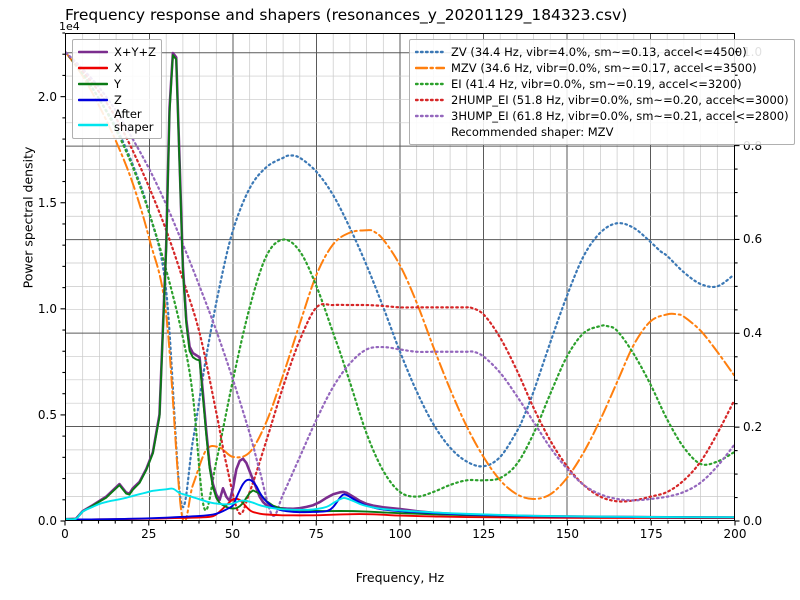 Image resolution: width=800 pixels, height=600 pixels. What do you see at coordinates (753, 333) in the screenshot?
I see `y-tick-right: 0.4` at bounding box center [753, 333].